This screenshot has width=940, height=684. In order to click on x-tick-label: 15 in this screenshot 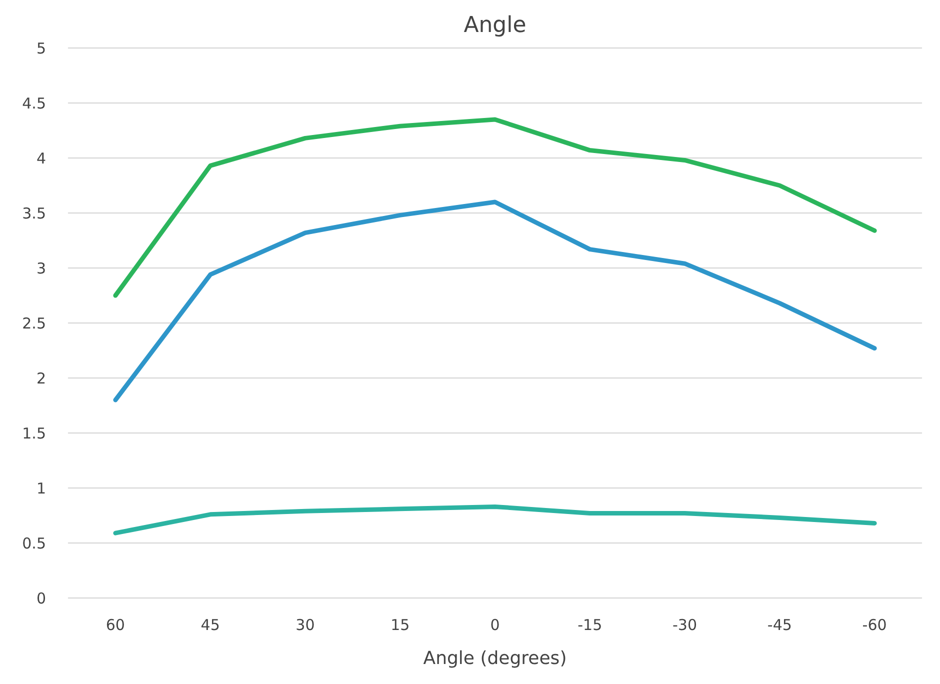, I will do `click(400, 625)`.